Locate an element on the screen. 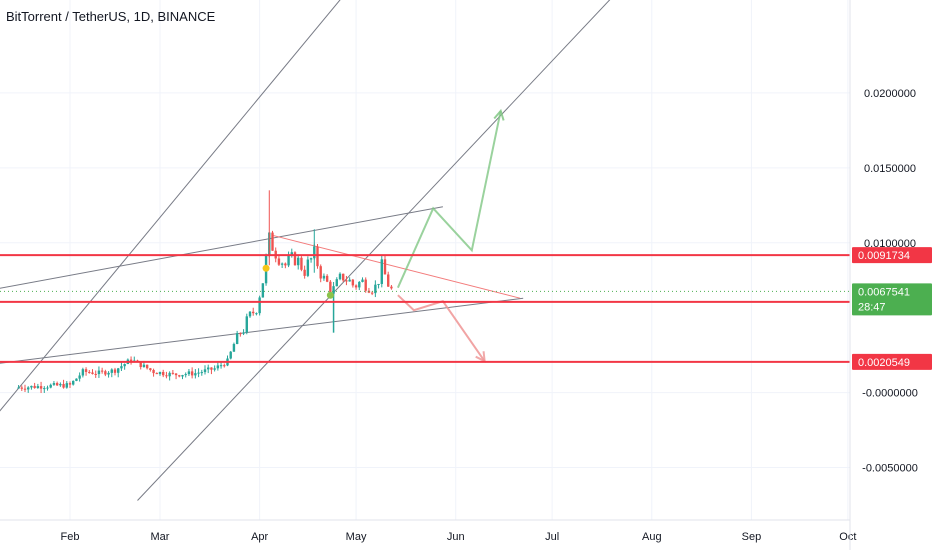 The image size is (932, 550). bullish-path-line is located at coordinates (449, 199).